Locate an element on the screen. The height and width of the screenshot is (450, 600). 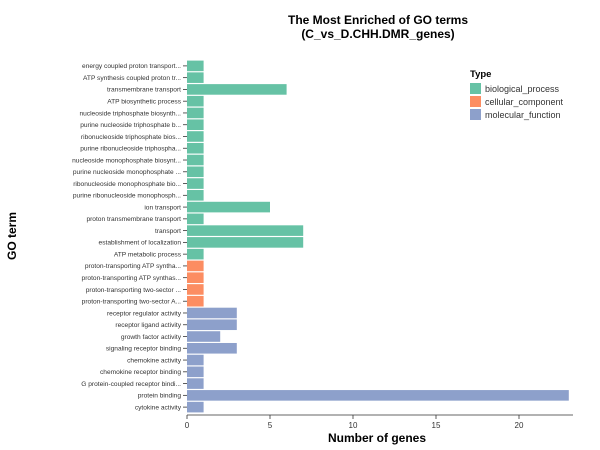
legend-title: Type is located at coordinates (480, 74).